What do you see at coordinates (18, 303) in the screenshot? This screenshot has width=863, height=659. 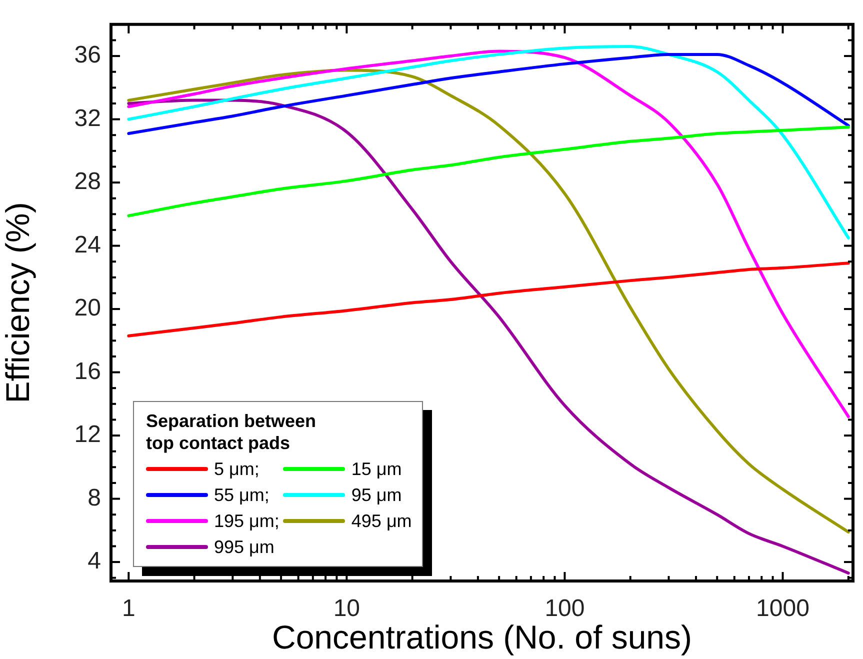 I see `y-axis-title: Efficiency (%)` at bounding box center [18, 303].